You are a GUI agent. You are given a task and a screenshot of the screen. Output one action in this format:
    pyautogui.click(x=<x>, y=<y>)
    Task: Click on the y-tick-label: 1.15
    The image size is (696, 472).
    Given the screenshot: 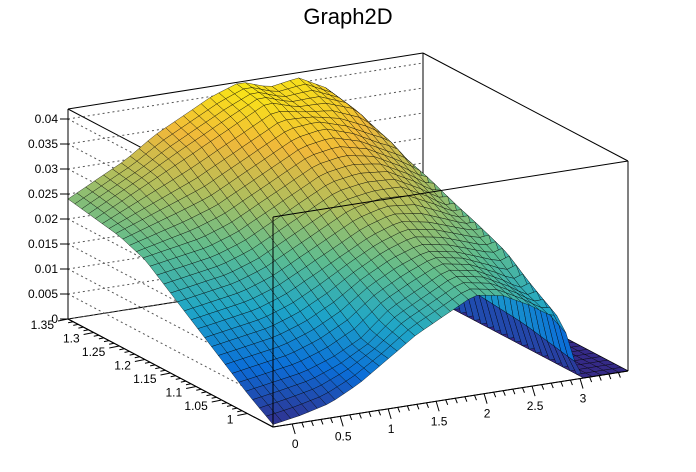 What is the action you would take?
    pyautogui.click(x=145, y=379)
    